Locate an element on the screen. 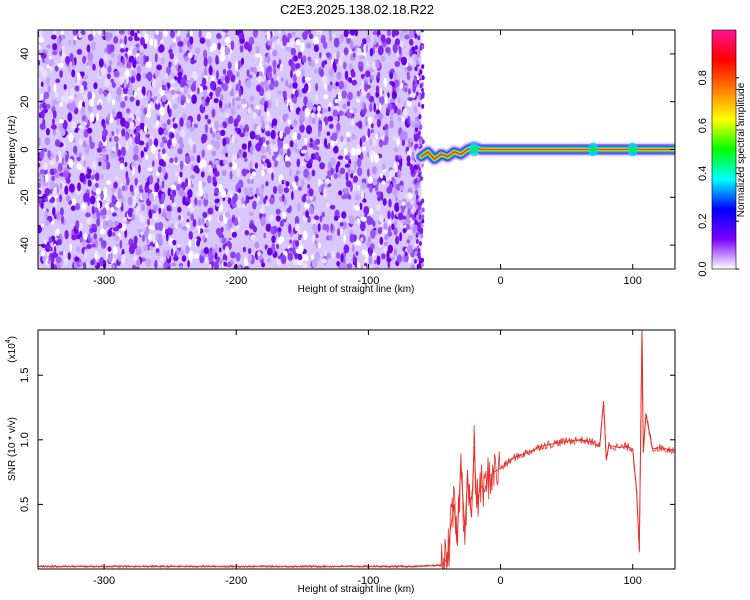 This screenshot has width=750, height=600. x-tick-label: 100 is located at coordinates (633, 581).